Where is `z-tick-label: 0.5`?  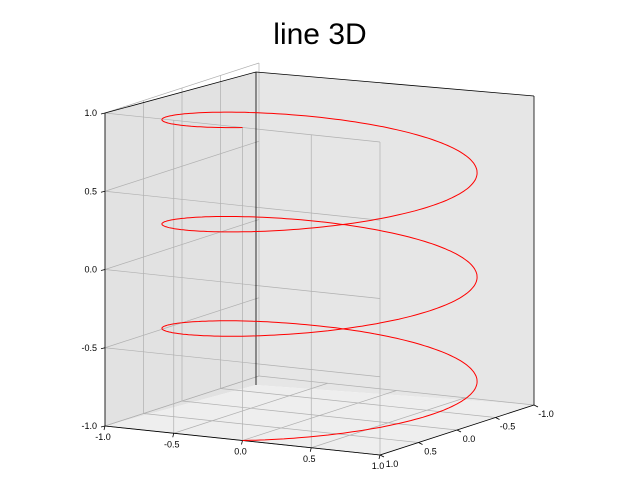 z-tick-label: 0.5 is located at coordinates (90, 191).